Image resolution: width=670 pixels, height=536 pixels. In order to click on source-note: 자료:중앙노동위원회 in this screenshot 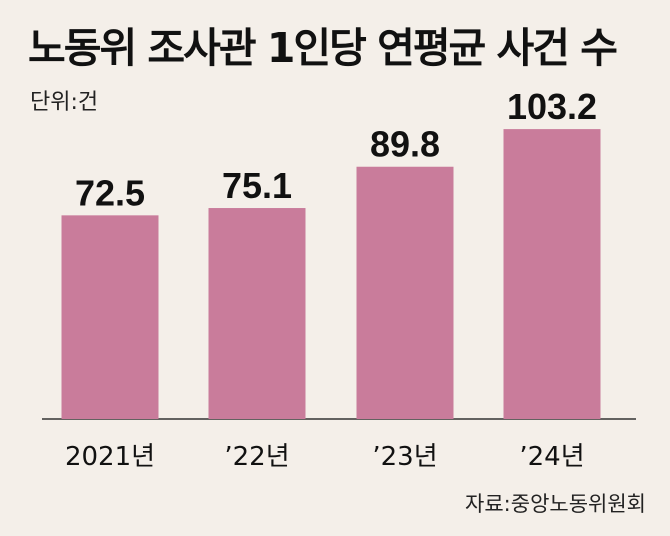, I will do `click(555, 504)`.